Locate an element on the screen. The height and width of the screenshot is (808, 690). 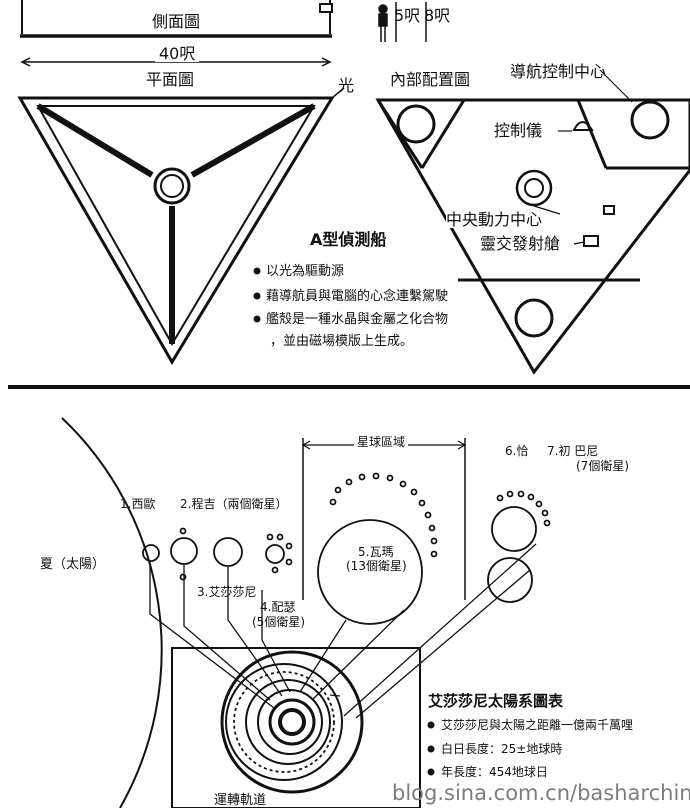
notes-bullets is located at coordinates (257, 295).